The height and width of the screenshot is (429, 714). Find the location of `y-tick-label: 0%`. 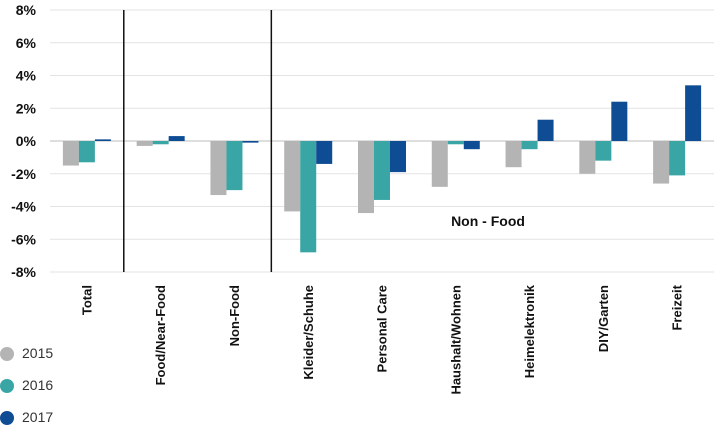

y-tick-label: 0% is located at coordinates (26, 141).